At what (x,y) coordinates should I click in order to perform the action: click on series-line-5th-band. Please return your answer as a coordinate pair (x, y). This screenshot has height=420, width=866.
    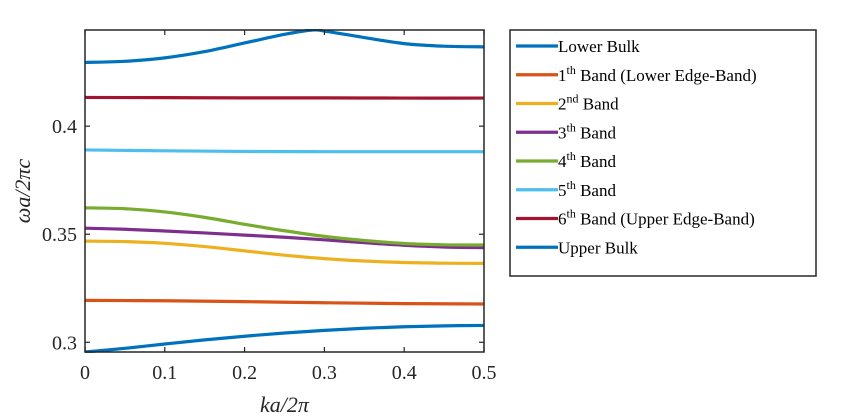
    Looking at the image, I should click on (284, 151).